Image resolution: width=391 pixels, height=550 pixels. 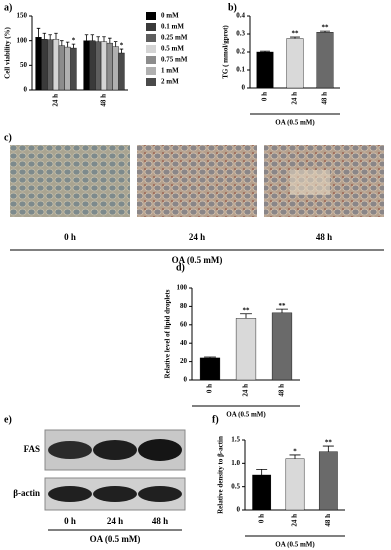 What do you see at coordinates (8, 52) in the screenshot?
I see `y-axis-label: Cell viability (%)` at bounding box center [8, 52].